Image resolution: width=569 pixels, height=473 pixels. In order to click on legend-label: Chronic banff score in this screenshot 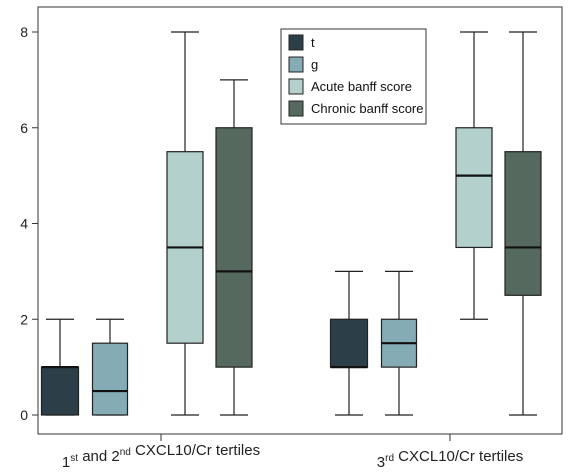, I will do `click(367, 108)`.